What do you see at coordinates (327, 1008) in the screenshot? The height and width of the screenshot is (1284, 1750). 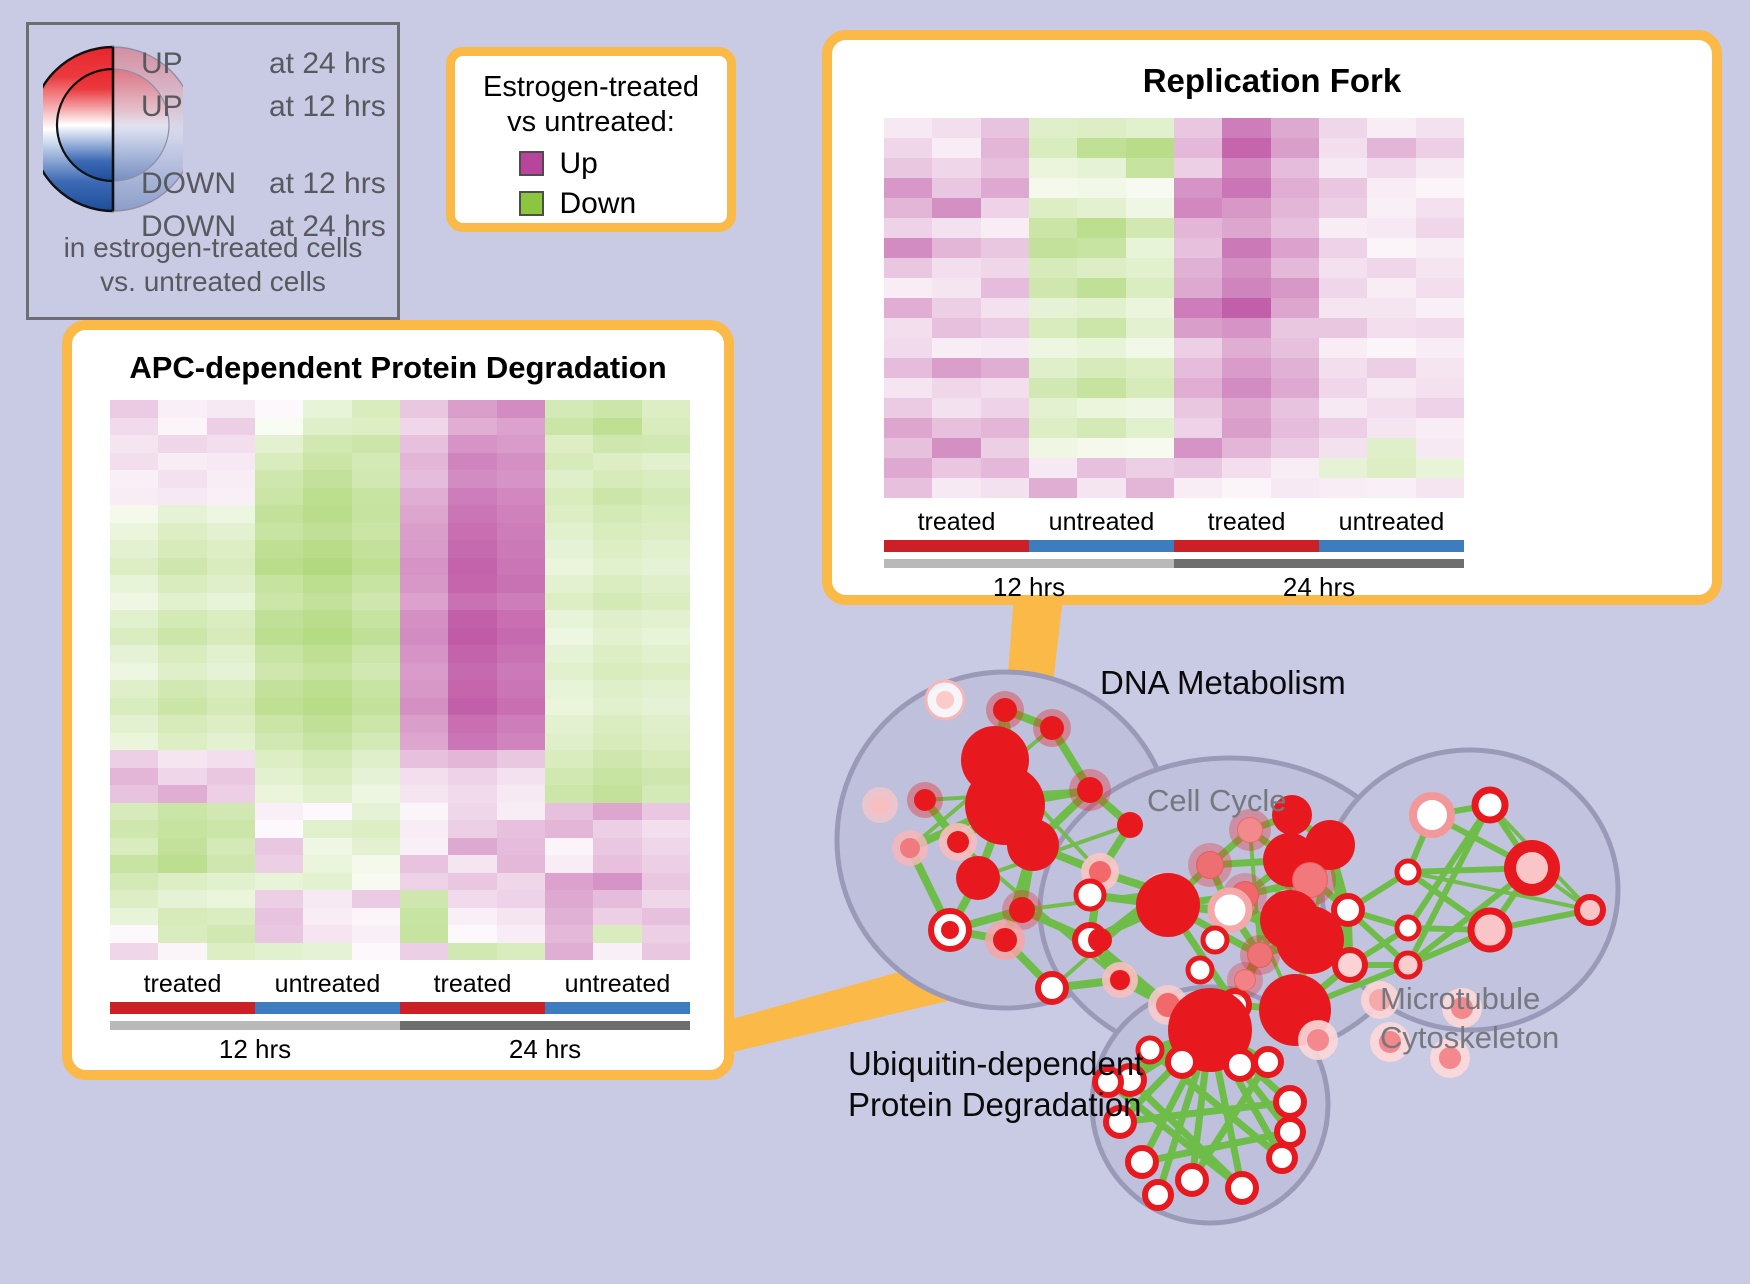 I see `treatment-bar-untreated` at bounding box center [327, 1008].